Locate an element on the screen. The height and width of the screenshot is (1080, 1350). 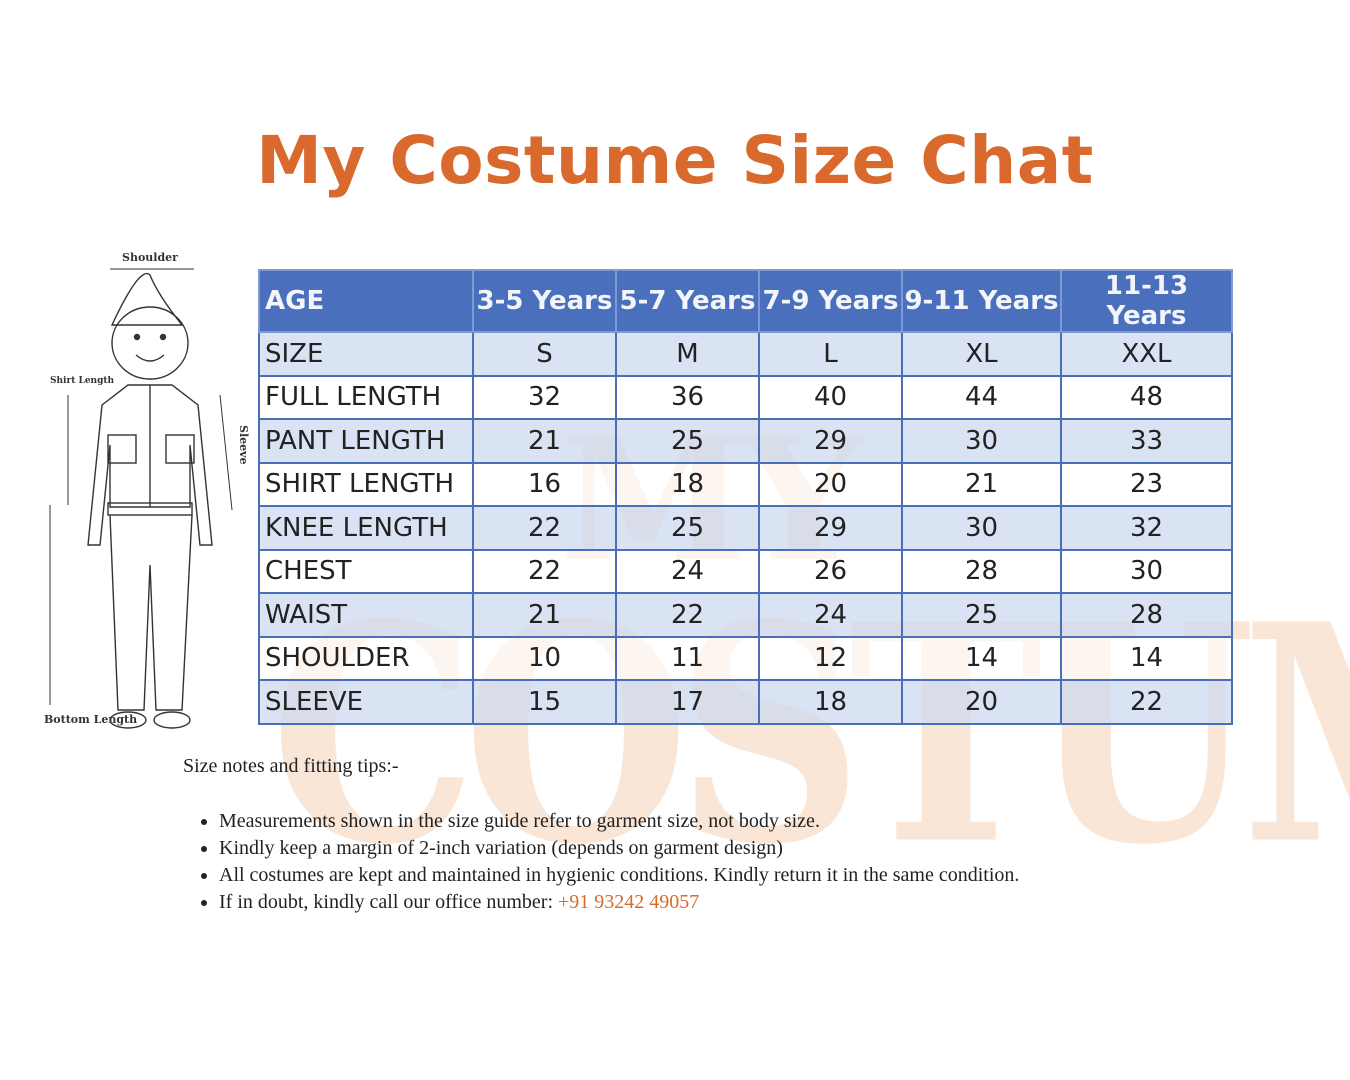
bottom-length-label: Bottom Length is located at coordinates (90, 719).